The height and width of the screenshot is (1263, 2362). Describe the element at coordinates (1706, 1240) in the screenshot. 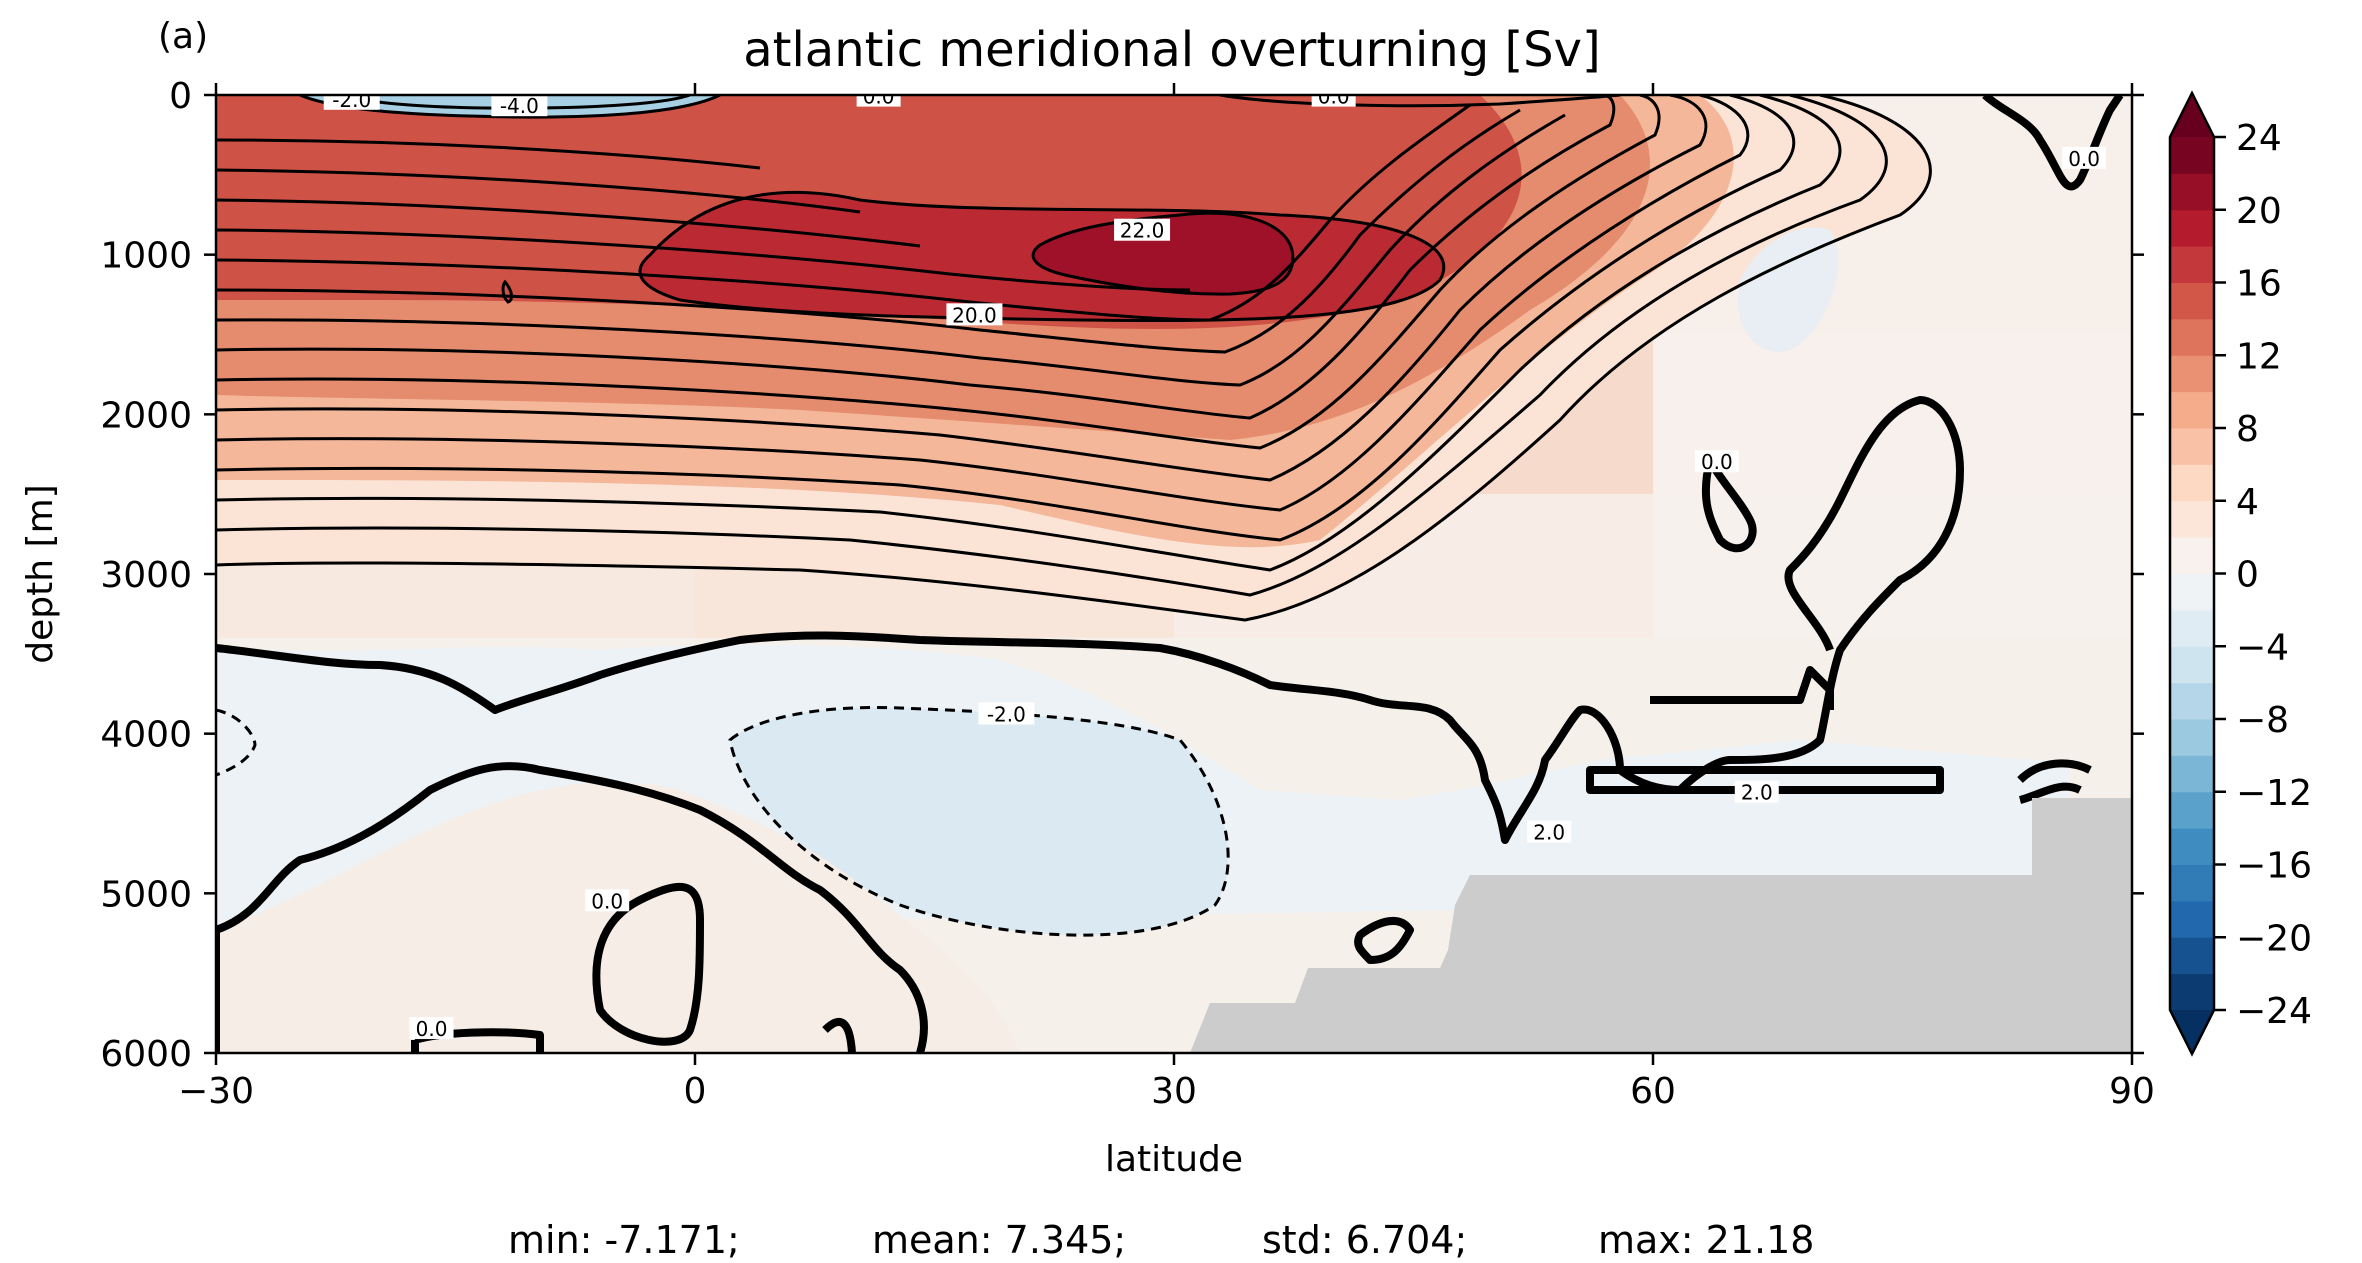

I see `stat-max: max: 21.18` at that location.